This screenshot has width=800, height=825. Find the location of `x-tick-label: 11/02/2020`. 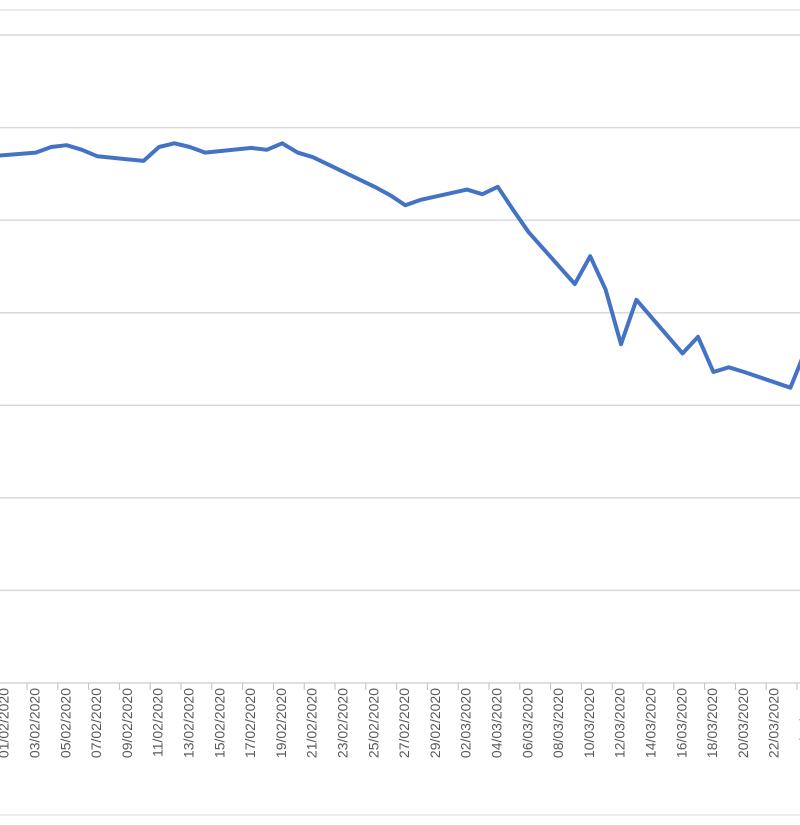

x-tick-label: 11/02/2020 is located at coordinates (158, 722).